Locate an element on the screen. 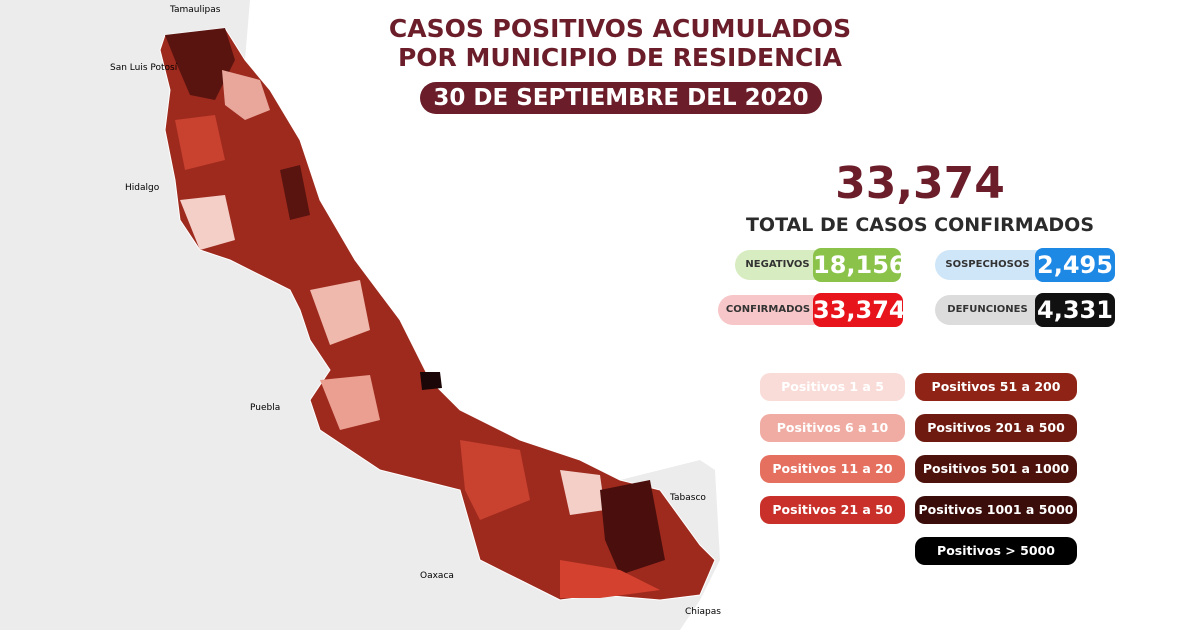  stat-label: DEFUNCIONES is located at coordinates (987, 310).